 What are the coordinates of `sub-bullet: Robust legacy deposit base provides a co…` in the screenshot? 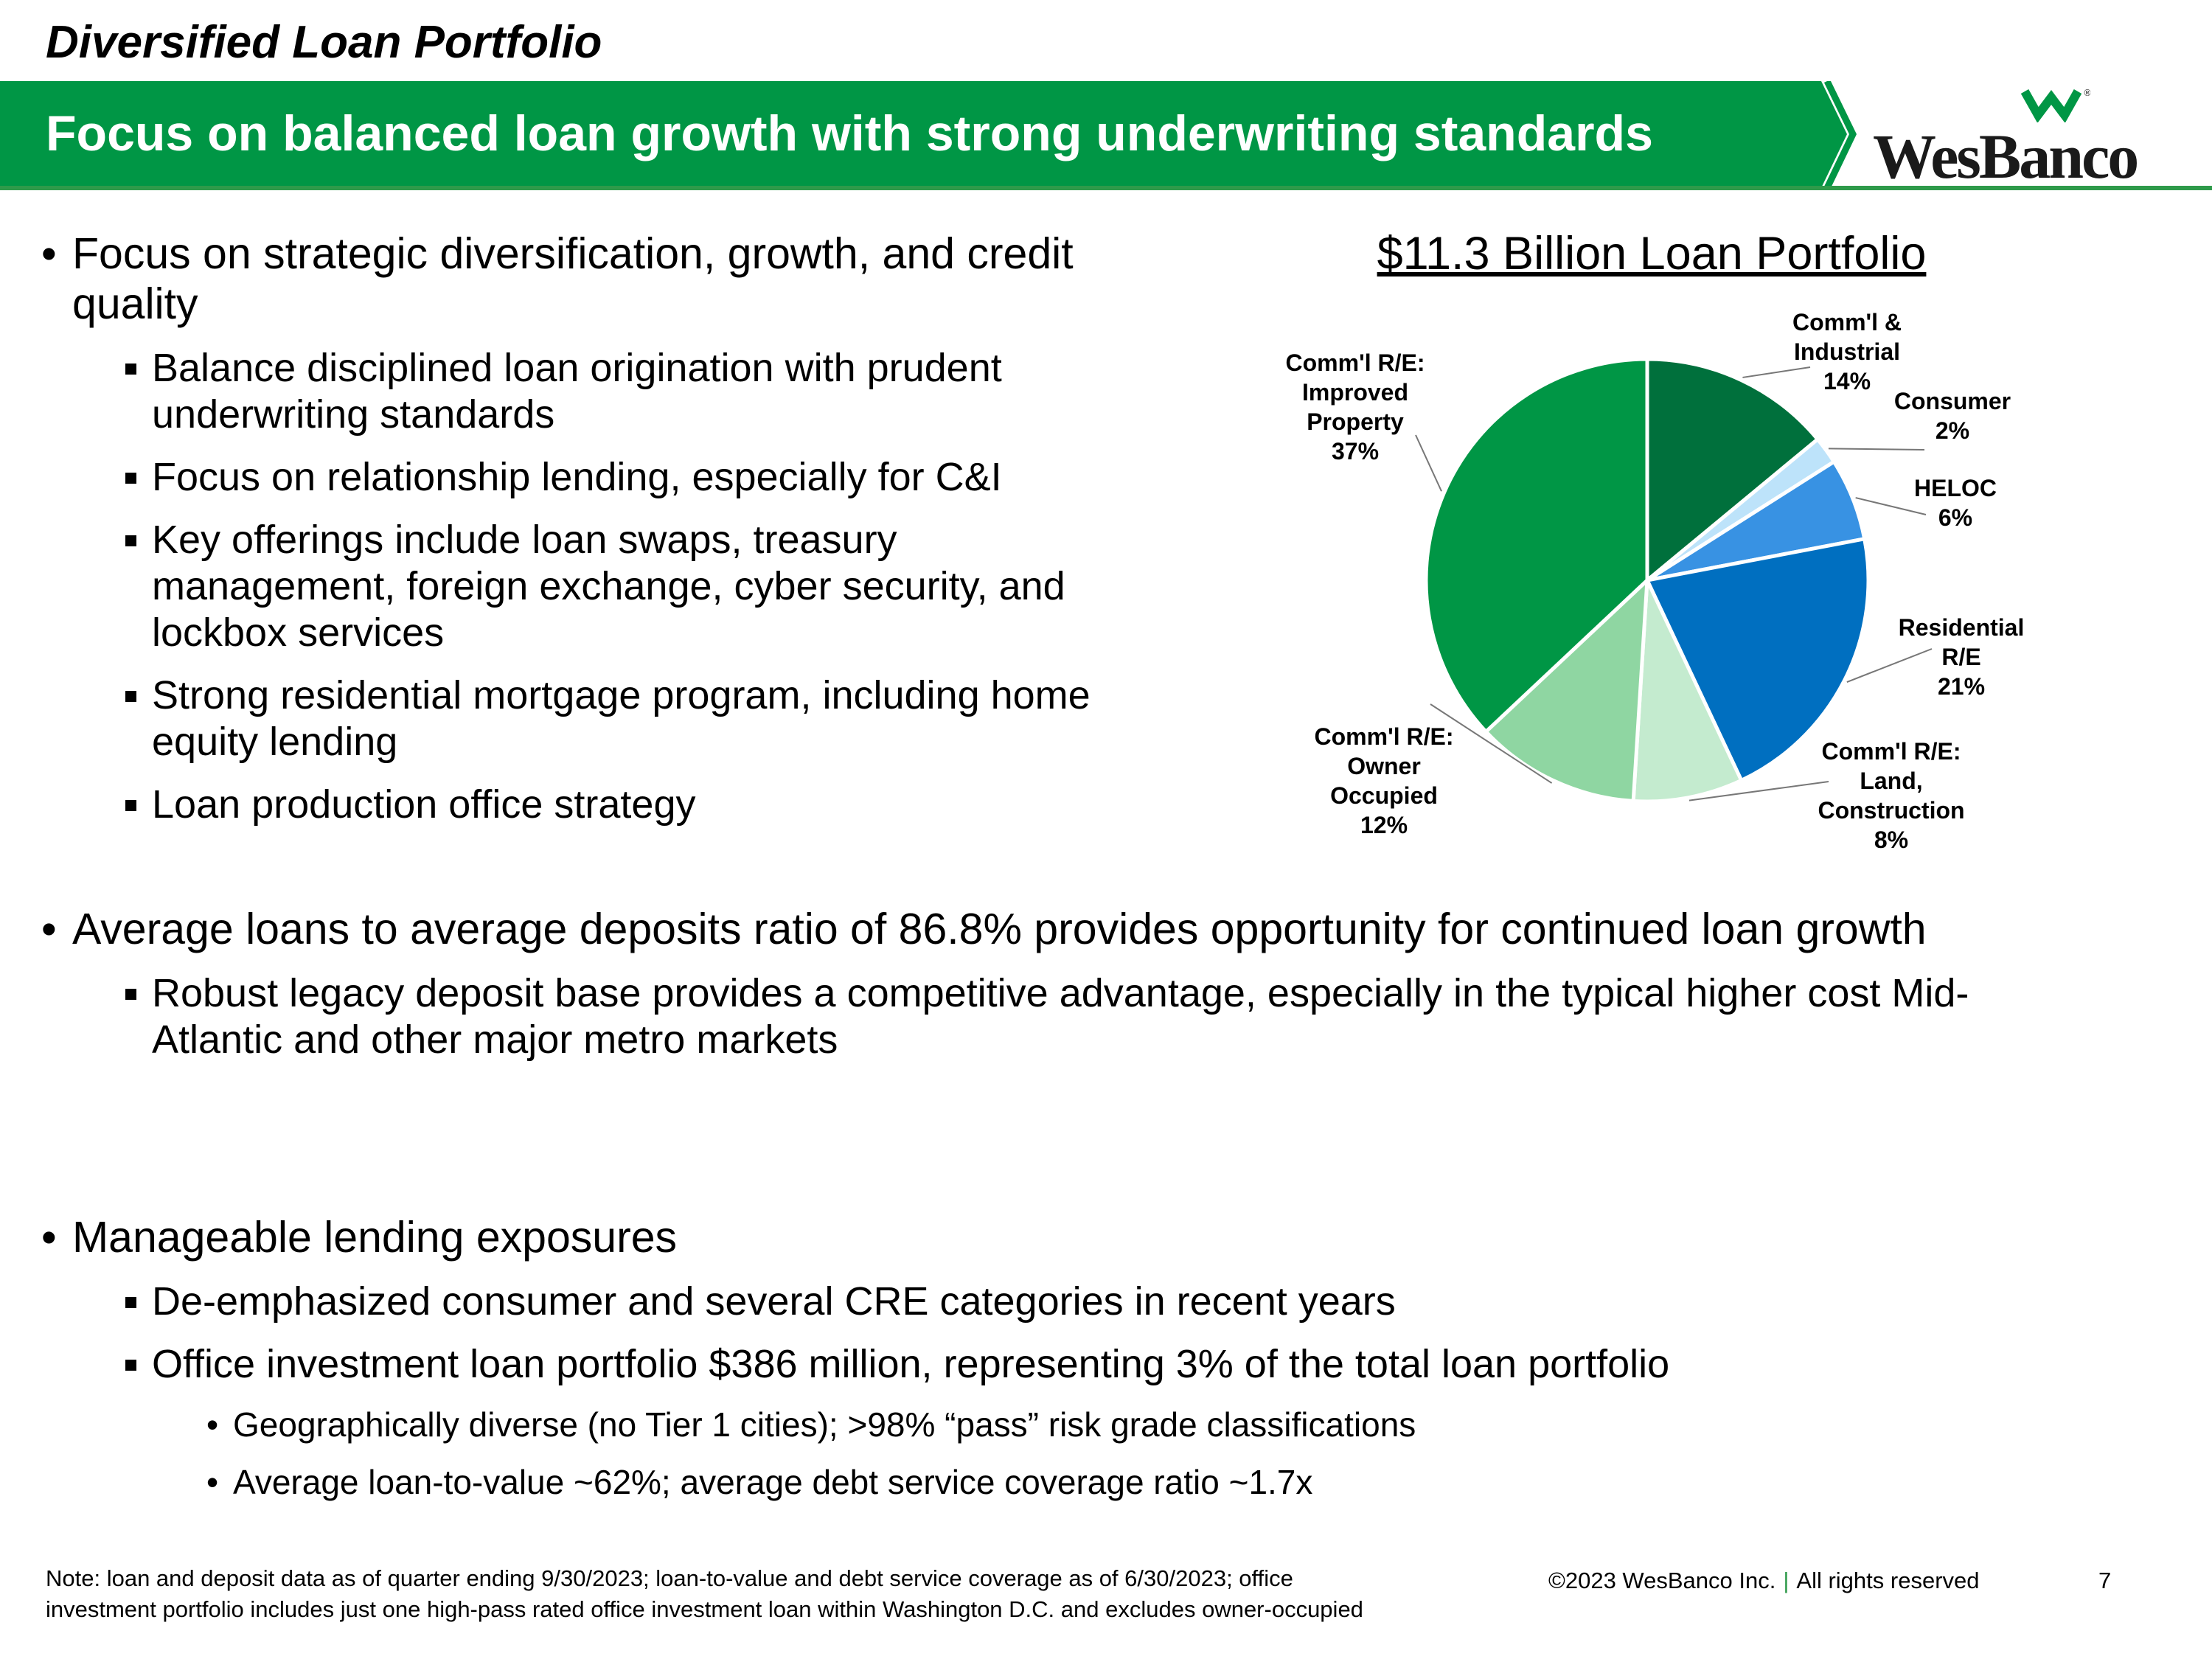 It's located at (1045, 1016).